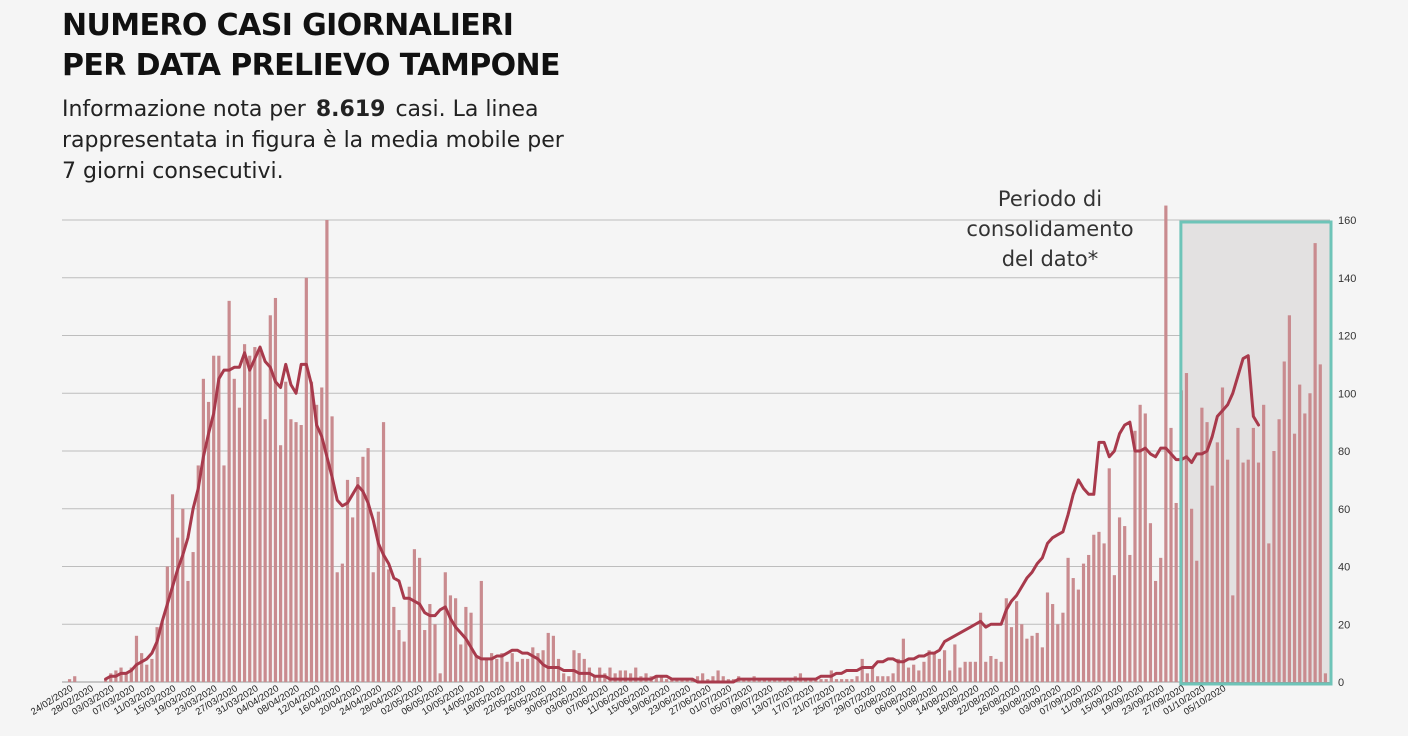 The width and height of the screenshot is (1408, 736). What do you see at coordinates (1344, 625) in the screenshot?
I see `y-tick-label: 20` at bounding box center [1344, 625].